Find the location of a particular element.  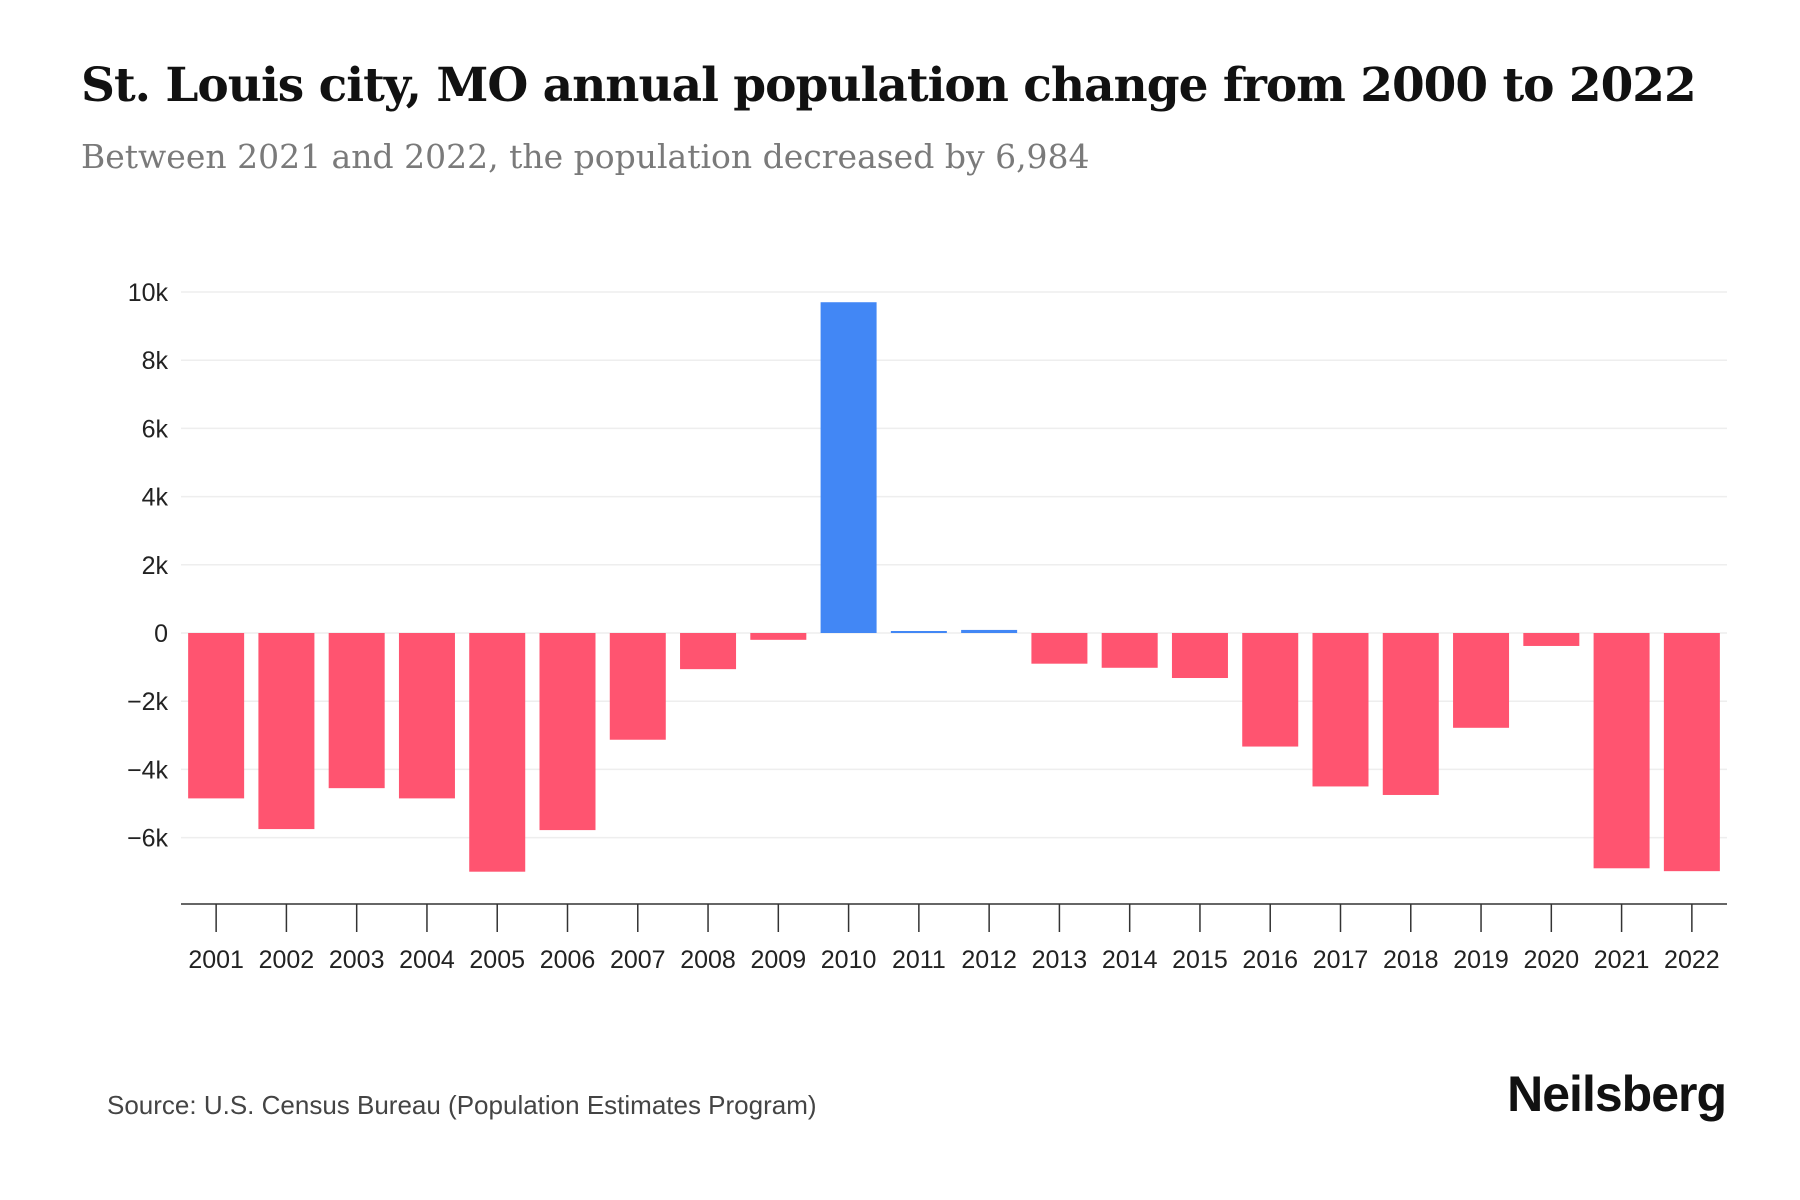

x-tick-label: 2008 is located at coordinates (708, 960).